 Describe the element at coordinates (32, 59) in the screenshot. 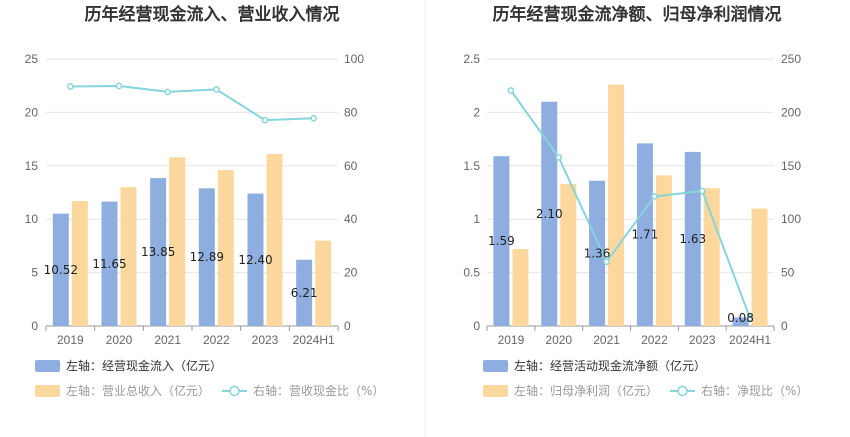

I see `y-left-tick-label: 25` at that location.